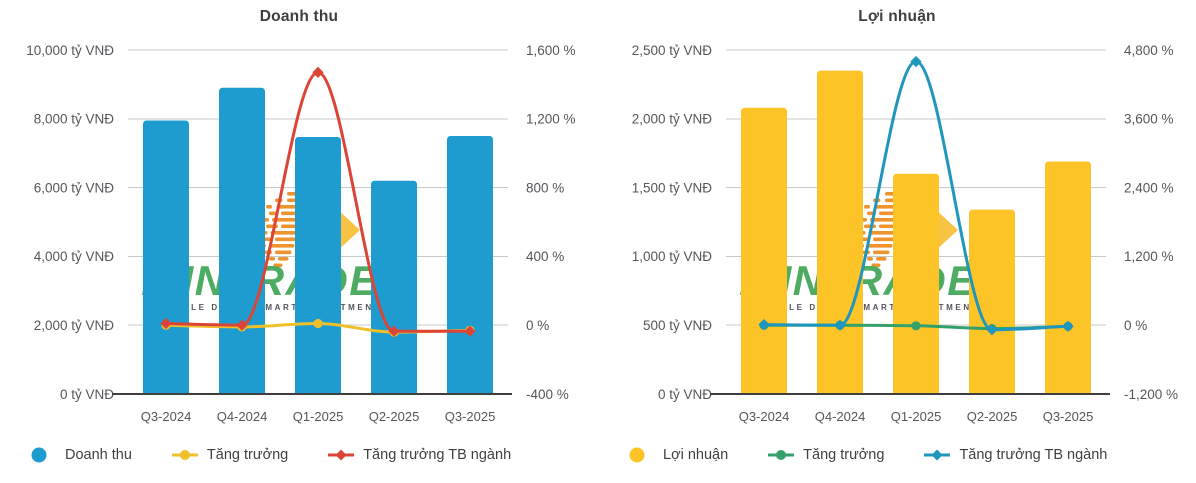  I want to click on y-right-tick-label: 4,800 %, so click(1149, 50).